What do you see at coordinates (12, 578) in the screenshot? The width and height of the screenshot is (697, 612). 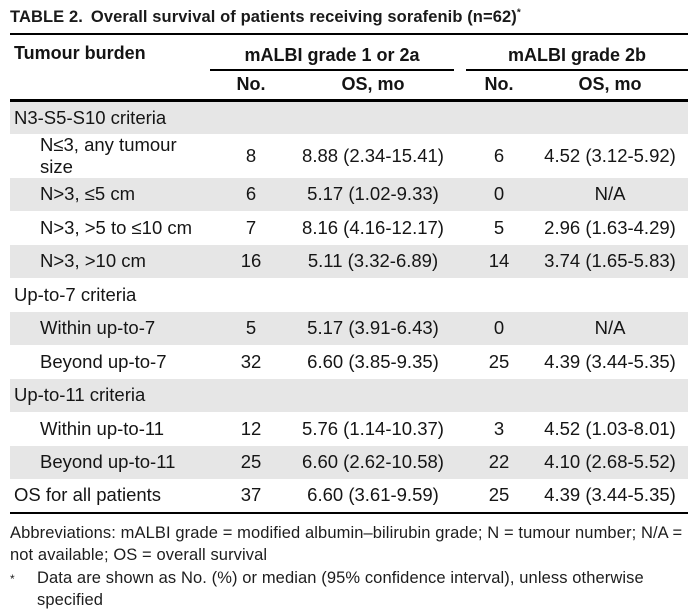 I see `asterisk-marker: *` at bounding box center [12, 578].